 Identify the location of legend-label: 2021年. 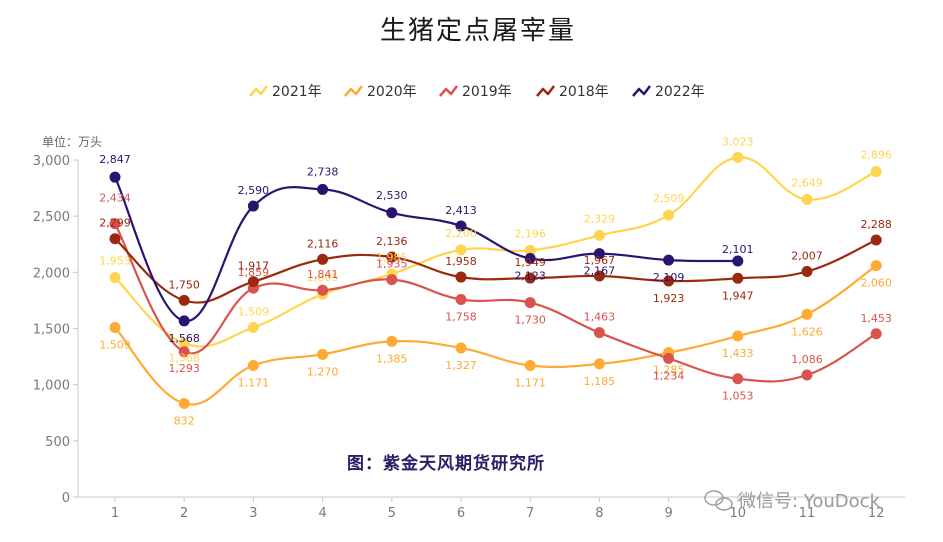
(297, 92).